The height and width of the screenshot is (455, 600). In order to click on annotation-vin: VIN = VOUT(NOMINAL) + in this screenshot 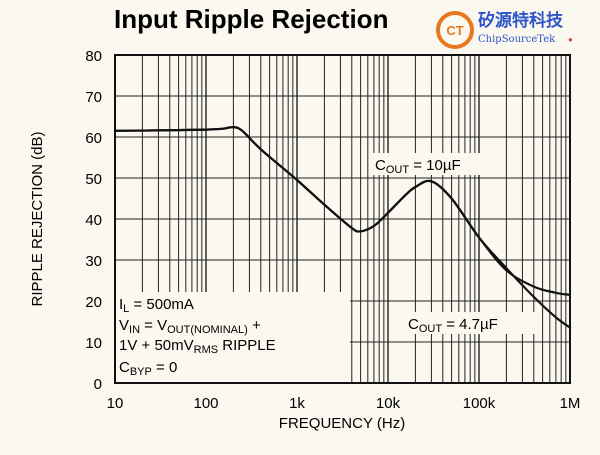, I will do `click(190, 326)`.